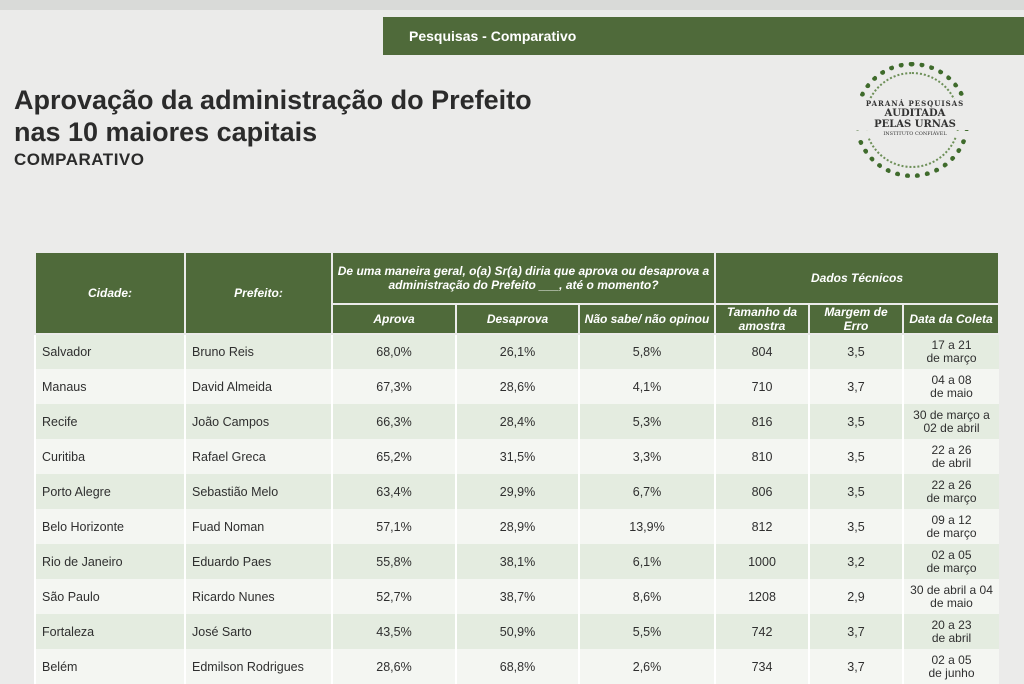 The height and width of the screenshot is (684, 1024). Describe the element at coordinates (951, 672) in the screenshot. I see `date-line-2: de junho` at that location.